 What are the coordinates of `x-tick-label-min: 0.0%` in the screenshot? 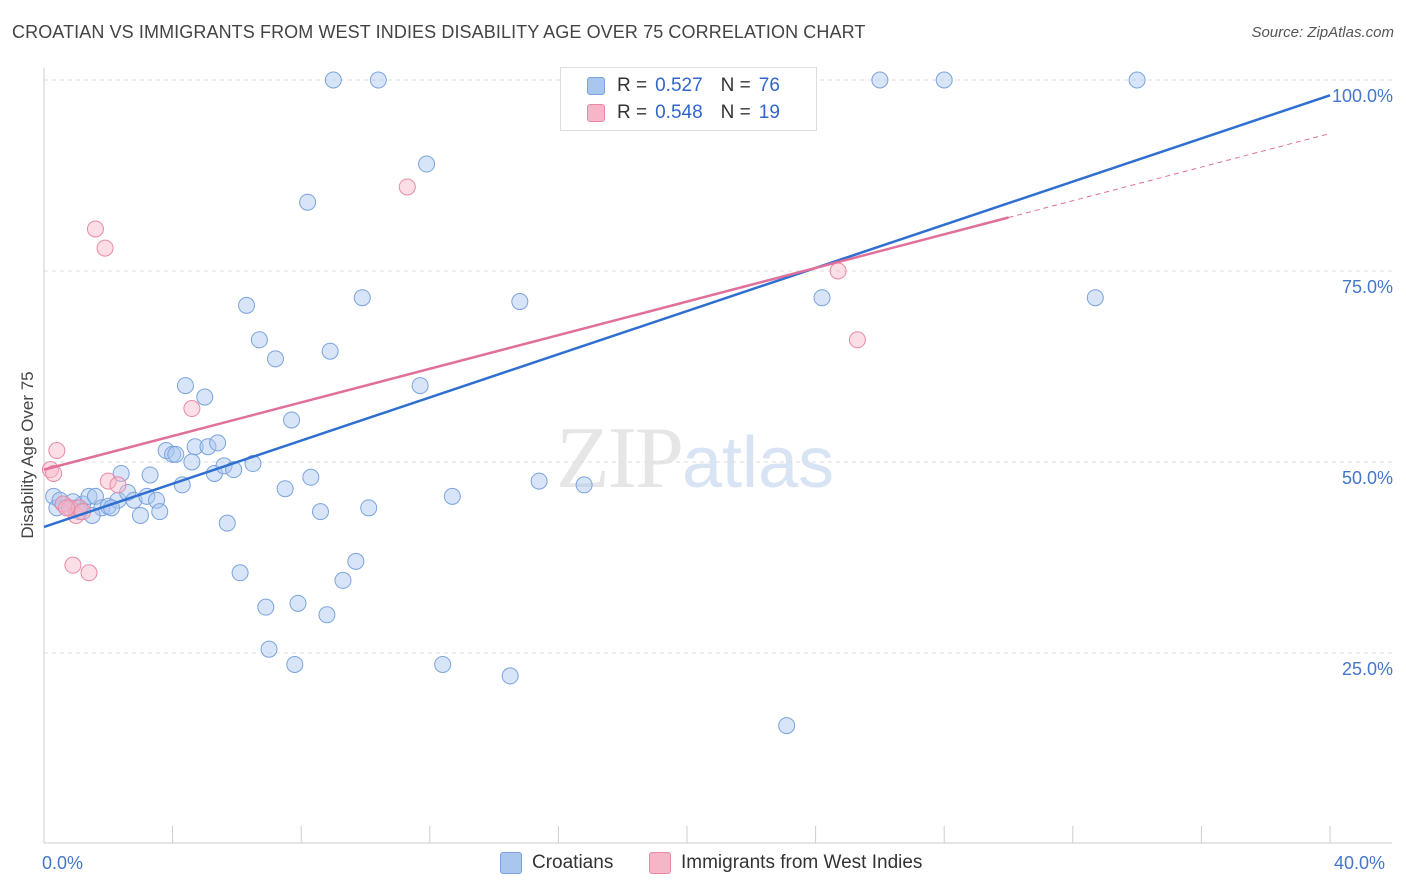 It's located at (63, 863).